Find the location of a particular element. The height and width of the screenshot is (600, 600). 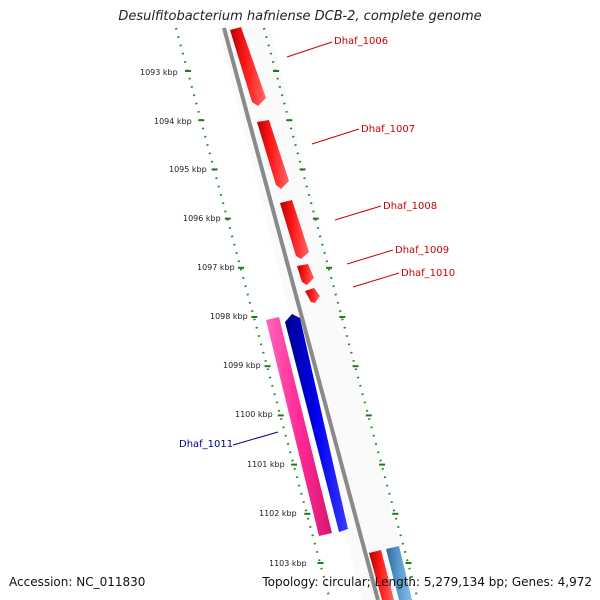

kbp-label: 1101 kbp is located at coordinates (266, 464).